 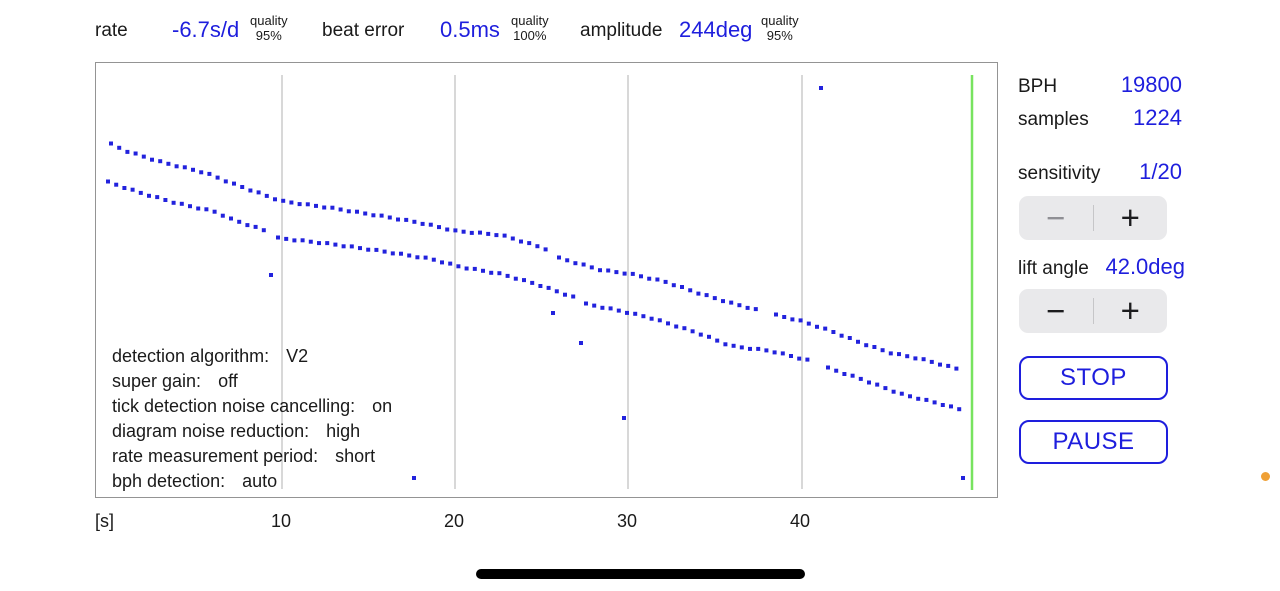 What do you see at coordinates (111, 30) in the screenshot?
I see `rate-label: rate` at bounding box center [111, 30].